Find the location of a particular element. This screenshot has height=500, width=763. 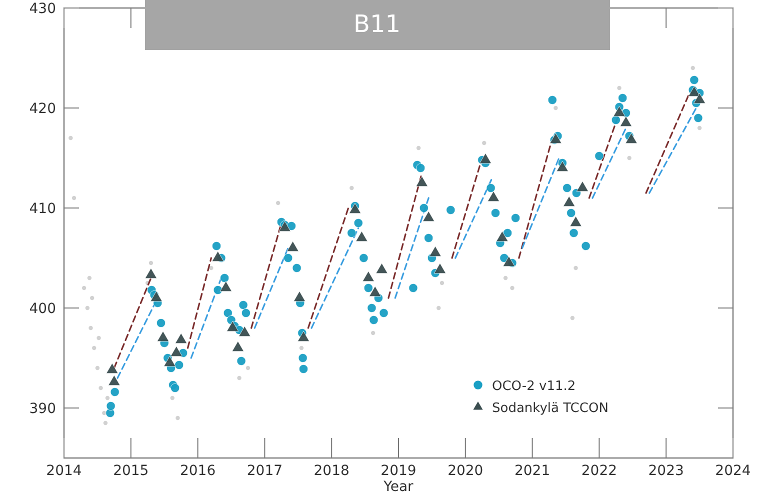

x-tick-label: 2018 is located at coordinates (332, 471).